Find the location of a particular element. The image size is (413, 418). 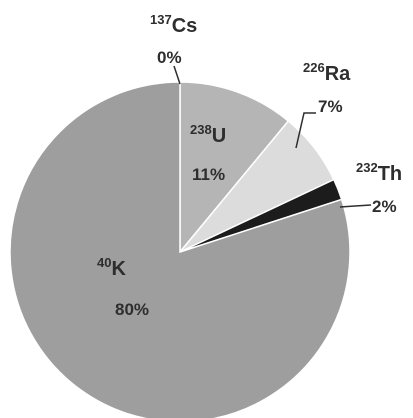

label-ra-nuclide: 226Ra is located at coordinates (327, 72).